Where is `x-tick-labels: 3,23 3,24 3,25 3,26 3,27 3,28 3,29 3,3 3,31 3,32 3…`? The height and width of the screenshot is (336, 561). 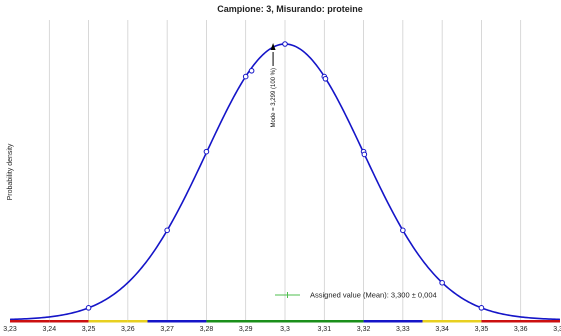 x-tick-labels: 3,23 3,24 3,25 3,26 3,27 3,28 3,29 3,3 3,31 3,32 3… is located at coordinates (282, 329).